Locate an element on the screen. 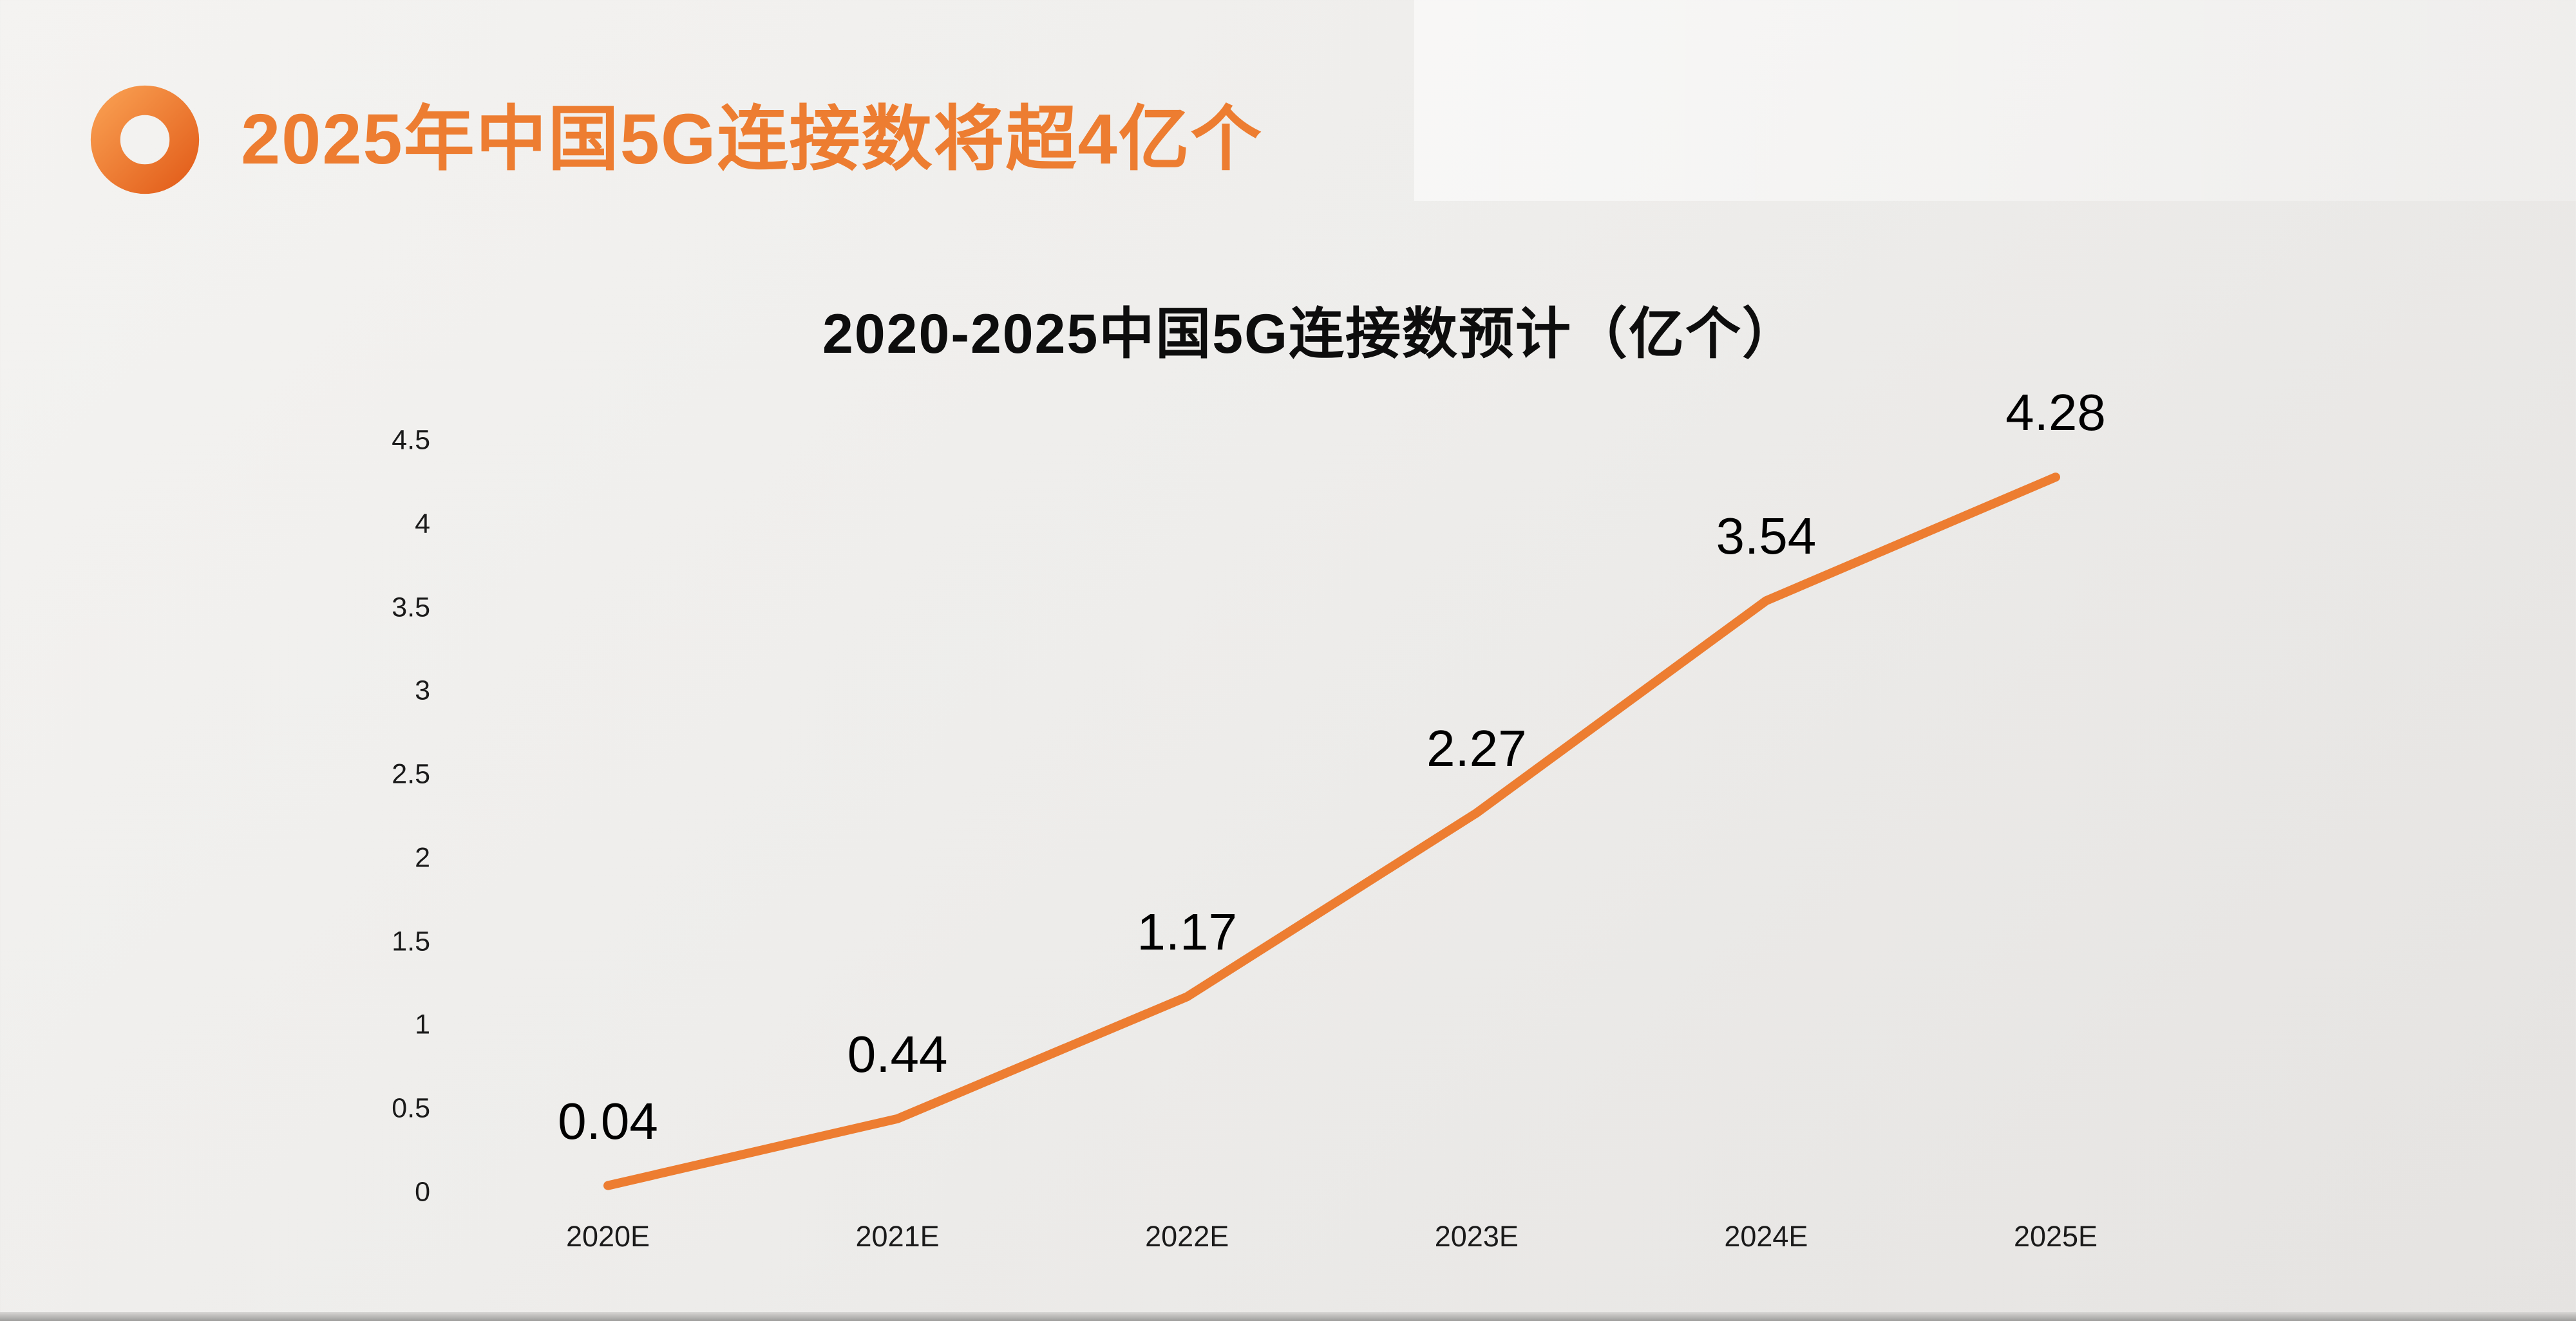 This screenshot has width=2576, height=1321. slide-header: 2025年中国5G连接数将超4亿个 is located at coordinates (677, 139).